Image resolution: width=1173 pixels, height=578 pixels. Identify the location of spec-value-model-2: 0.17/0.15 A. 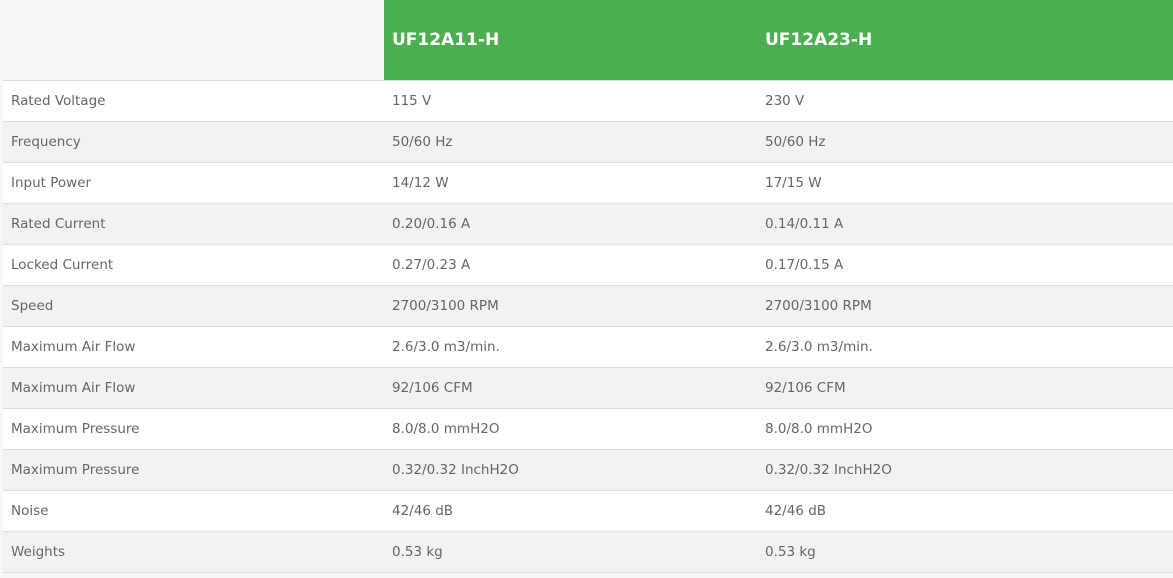
(804, 265).